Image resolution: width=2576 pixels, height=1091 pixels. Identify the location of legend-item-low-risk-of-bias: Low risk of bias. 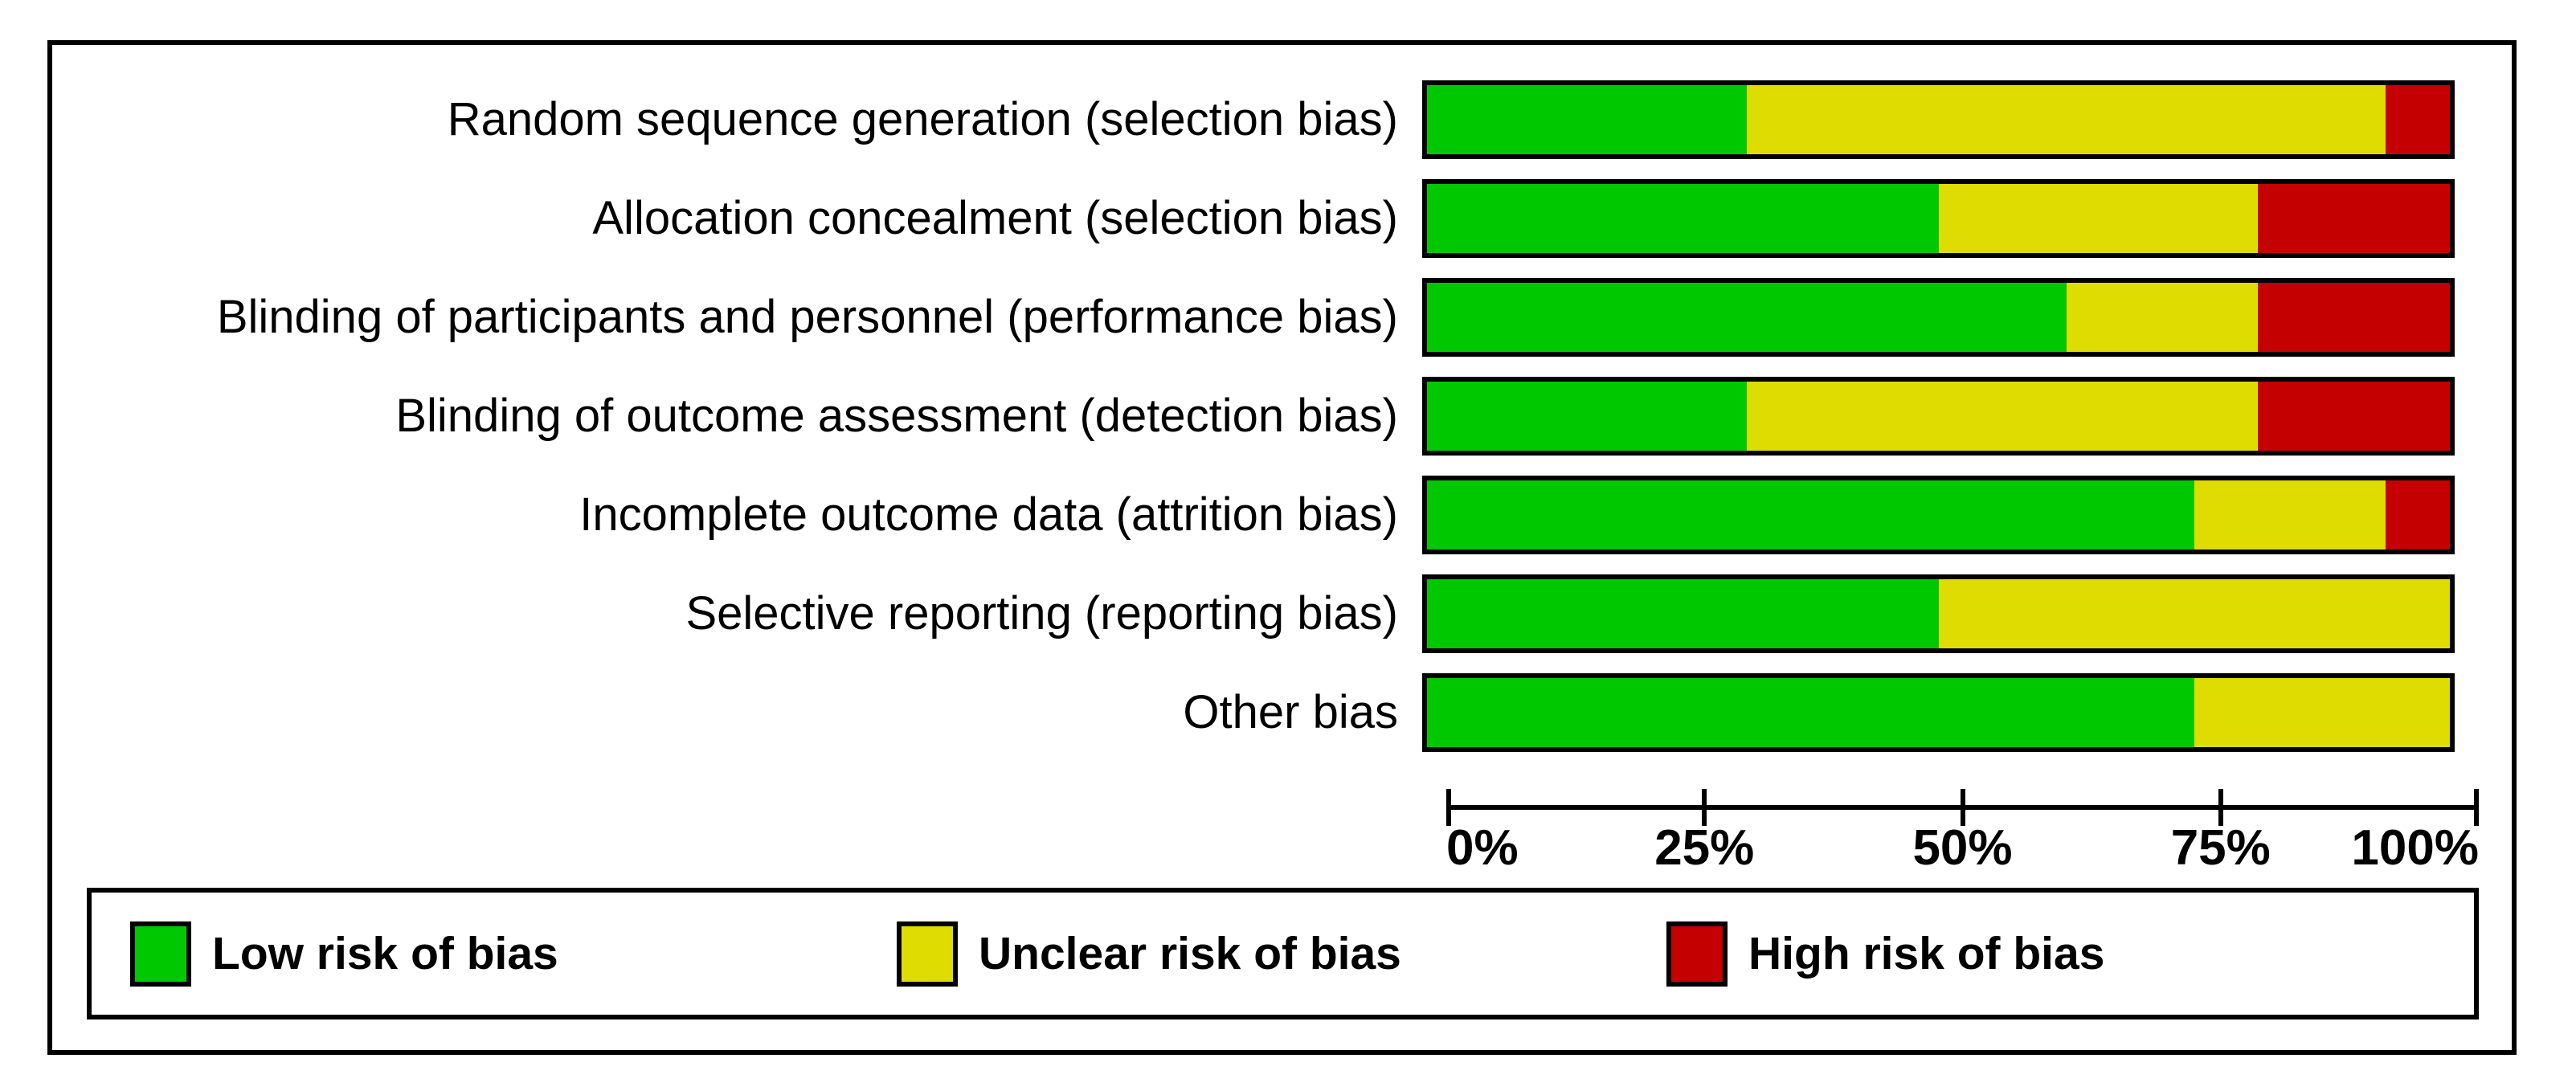
(344, 954).